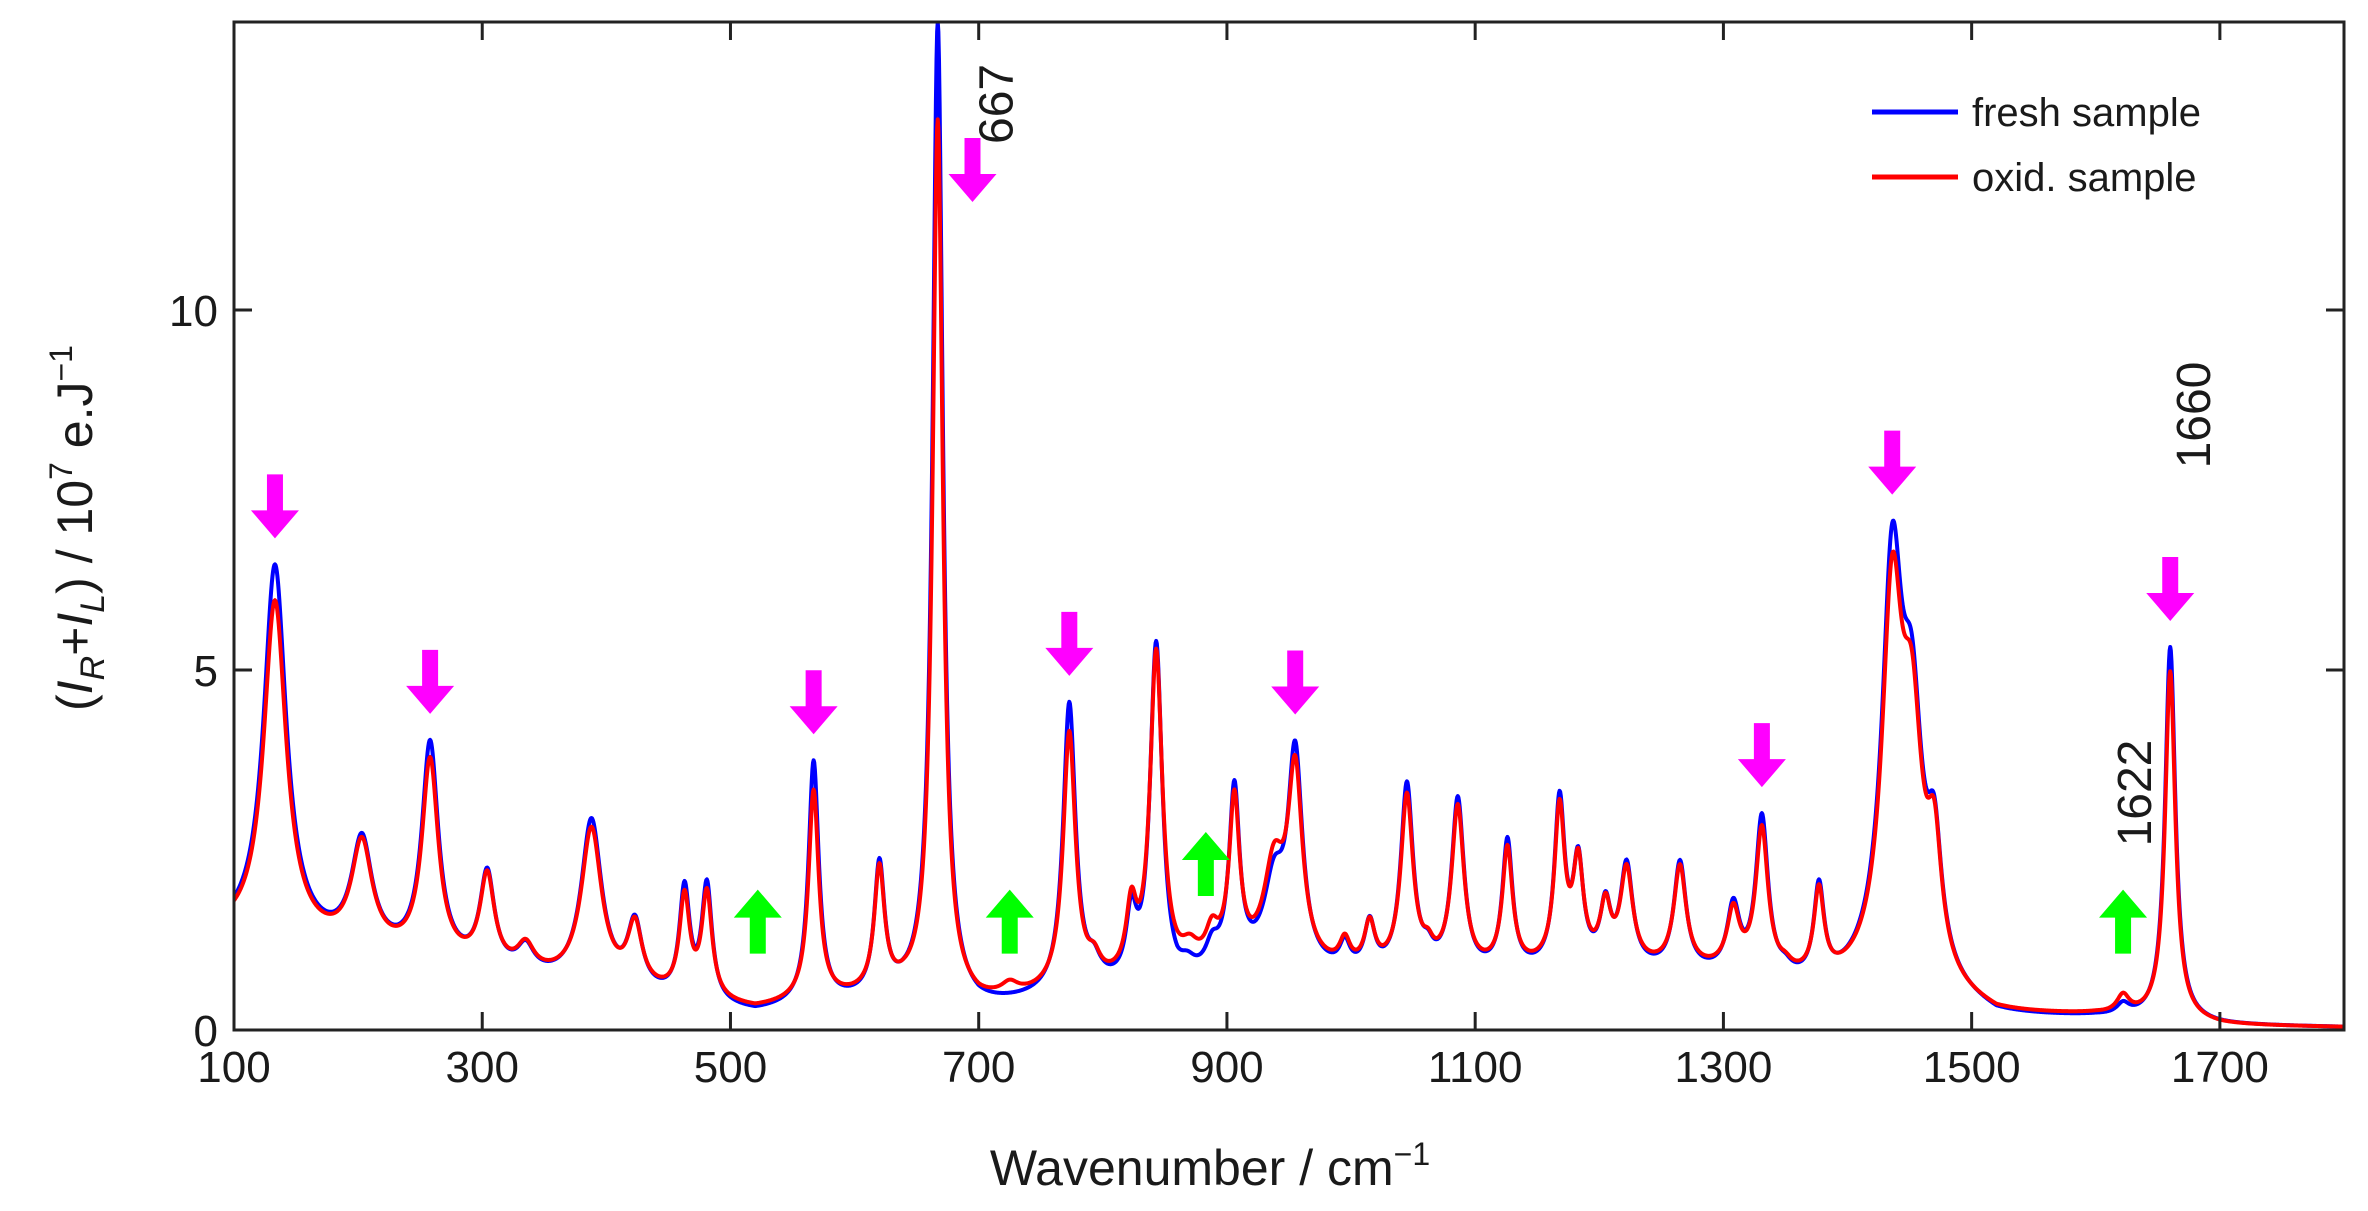  What do you see at coordinates (1412, 1154) in the screenshot?
I see `x-axis-title-sup: −1` at bounding box center [1412, 1154].